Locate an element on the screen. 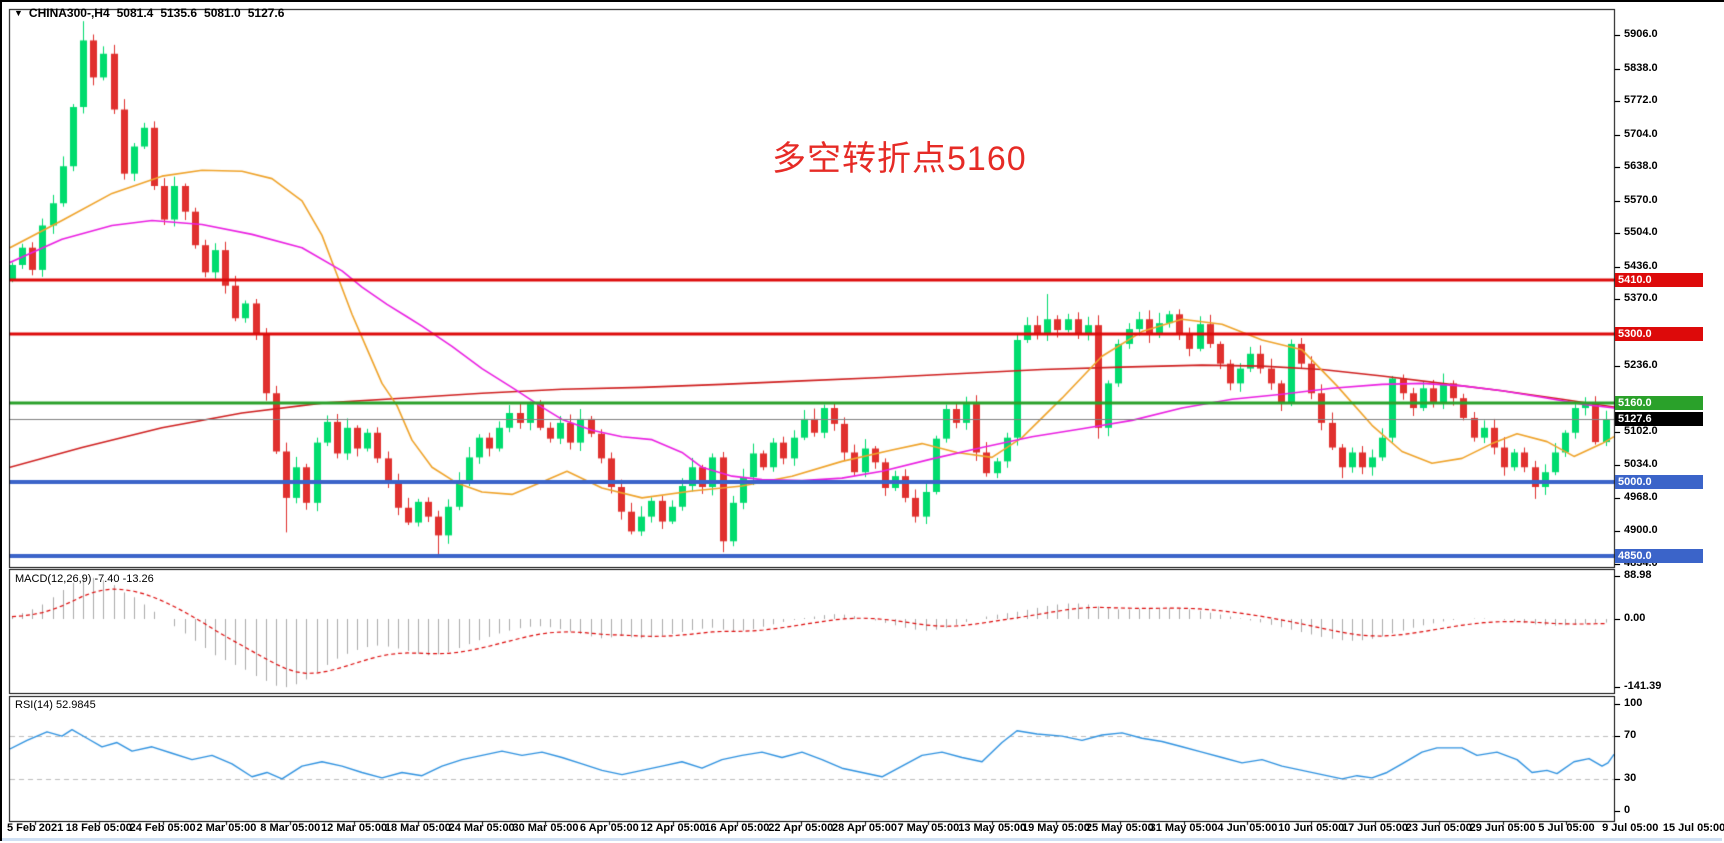 This screenshot has height=843, width=1724. macd-indicator-label: MACD(12,26,9) -7.40 -13.26 is located at coordinates (84, 579).